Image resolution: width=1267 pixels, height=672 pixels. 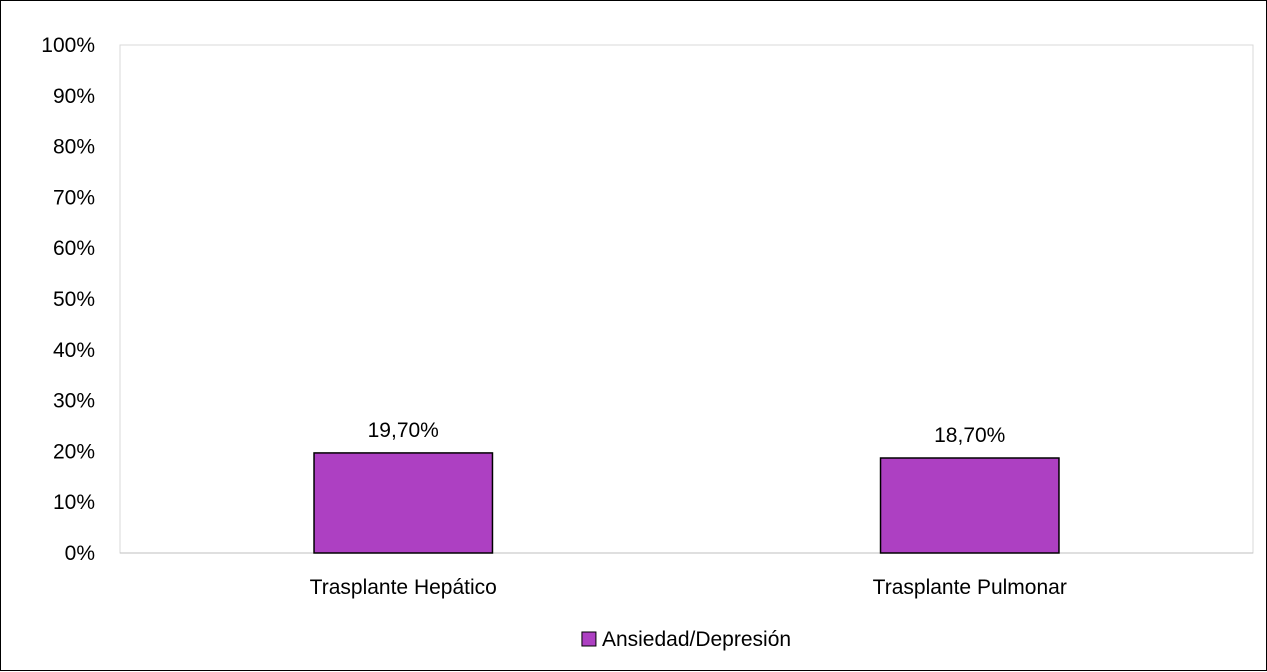 What do you see at coordinates (74, 502) in the screenshot?
I see `y-tick-label: 10%` at bounding box center [74, 502].